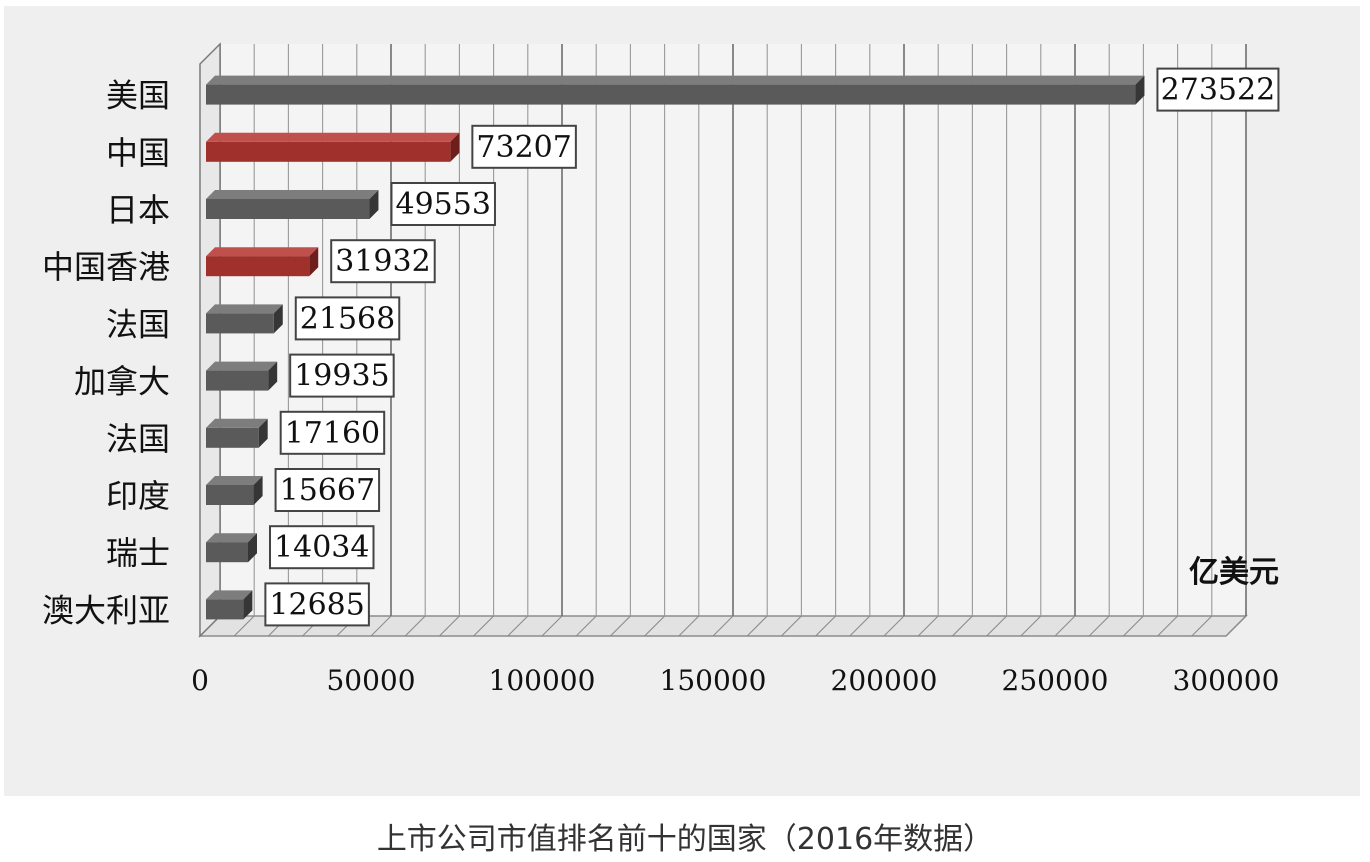 Image resolution: width=1370 pixels, height=862 pixels. Describe the element at coordinates (1234, 572) in the screenshot. I see `unit-label: 亿美元` at that location.